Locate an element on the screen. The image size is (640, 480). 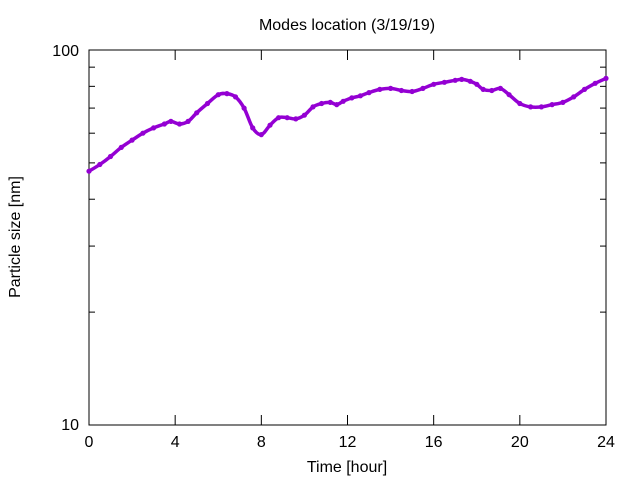
x-tick-label: 8 is located at coordinates (261, 442).